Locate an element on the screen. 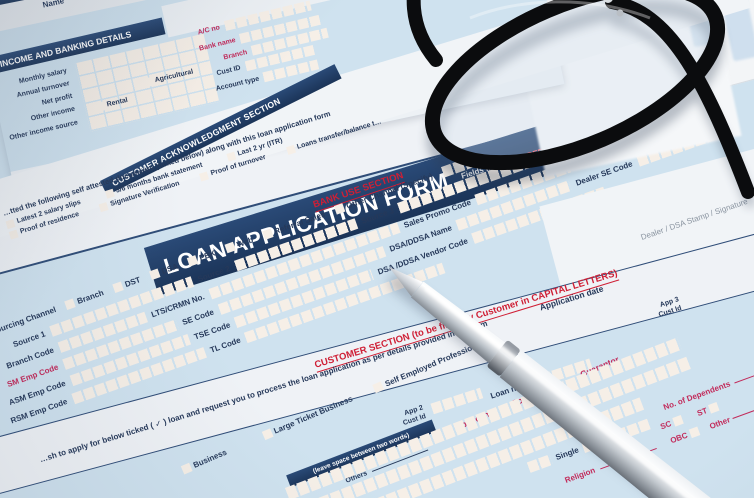  source-label: Source 1 is located at coordinates (29, 338).